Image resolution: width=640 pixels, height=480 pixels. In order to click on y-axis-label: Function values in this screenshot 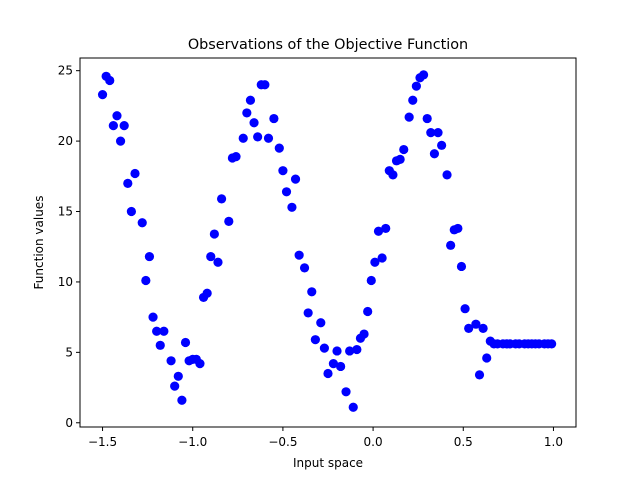, I will do `click(39, 243)`.